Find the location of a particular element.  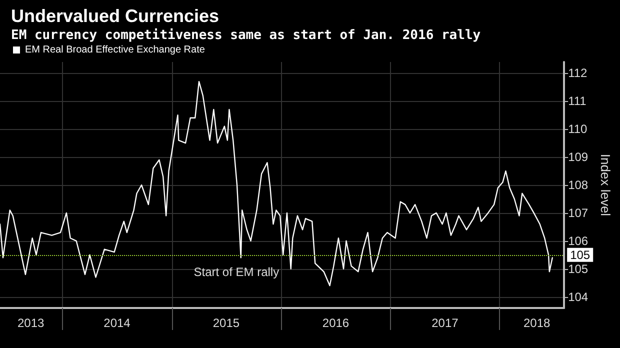

y-tick-label: 112 is located at coordinates (578, 73).